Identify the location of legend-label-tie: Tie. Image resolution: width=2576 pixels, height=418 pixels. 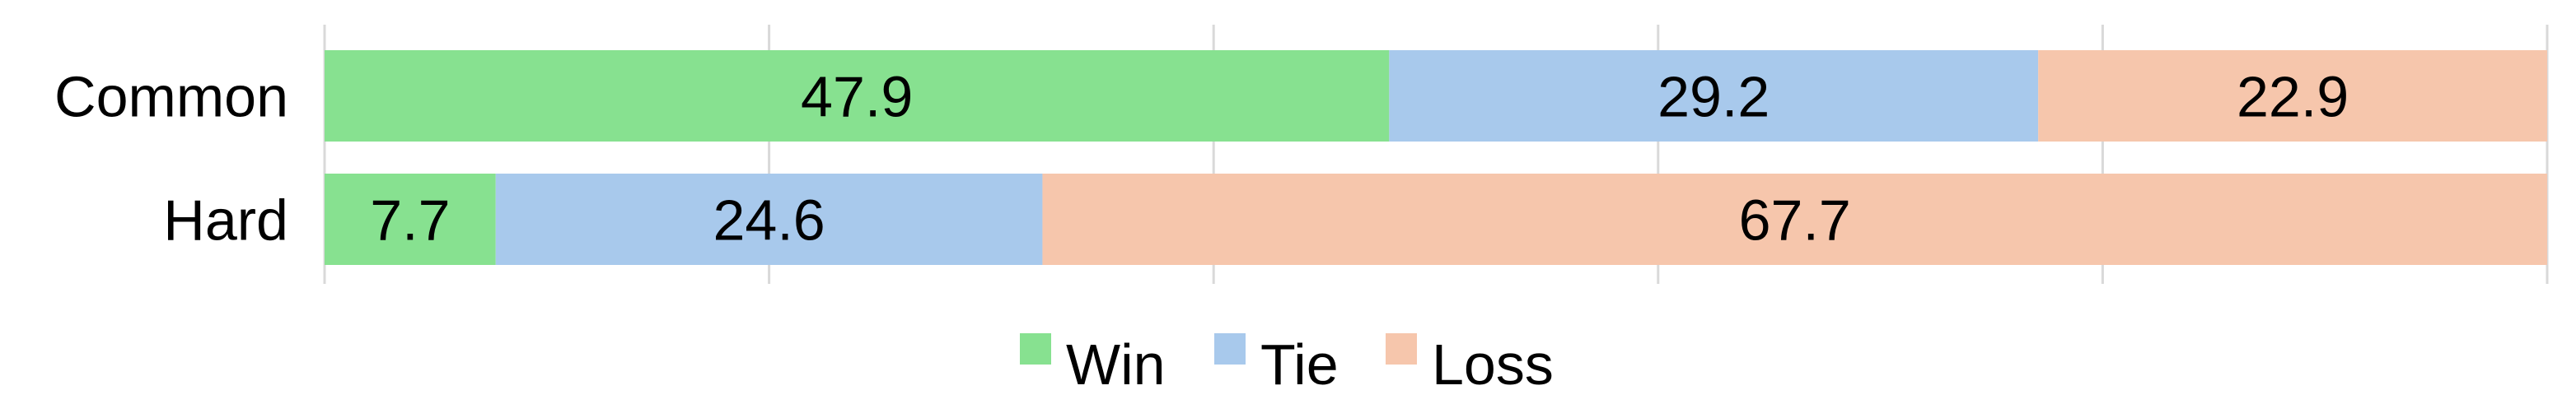
(1299, 364).